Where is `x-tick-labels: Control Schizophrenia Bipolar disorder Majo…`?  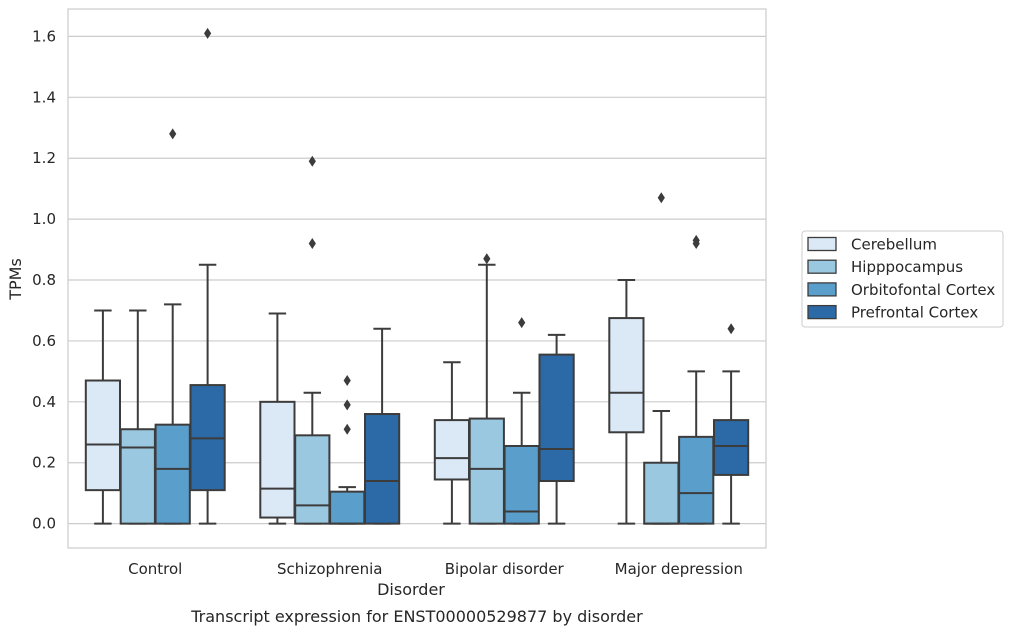
x-tick-labels: Control Schizophrenia Bipolar disorder Majo… is located at coordinates (435, 569).